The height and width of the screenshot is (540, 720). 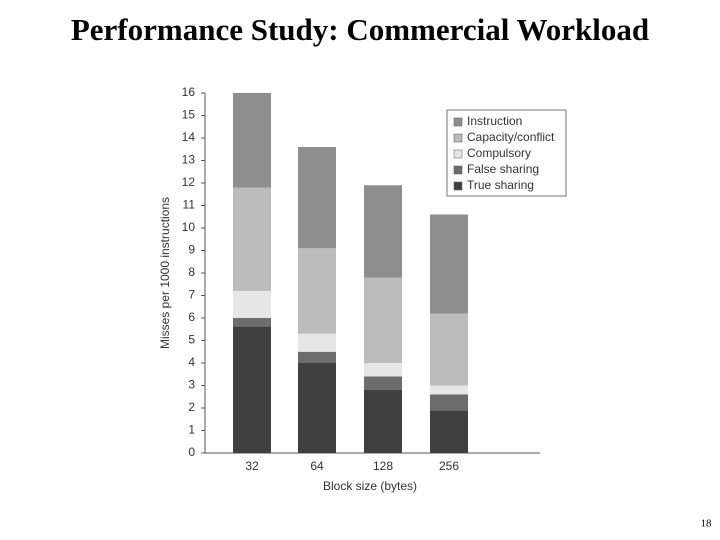 I want to click on page-number: 18, so click(x=707, y=524).